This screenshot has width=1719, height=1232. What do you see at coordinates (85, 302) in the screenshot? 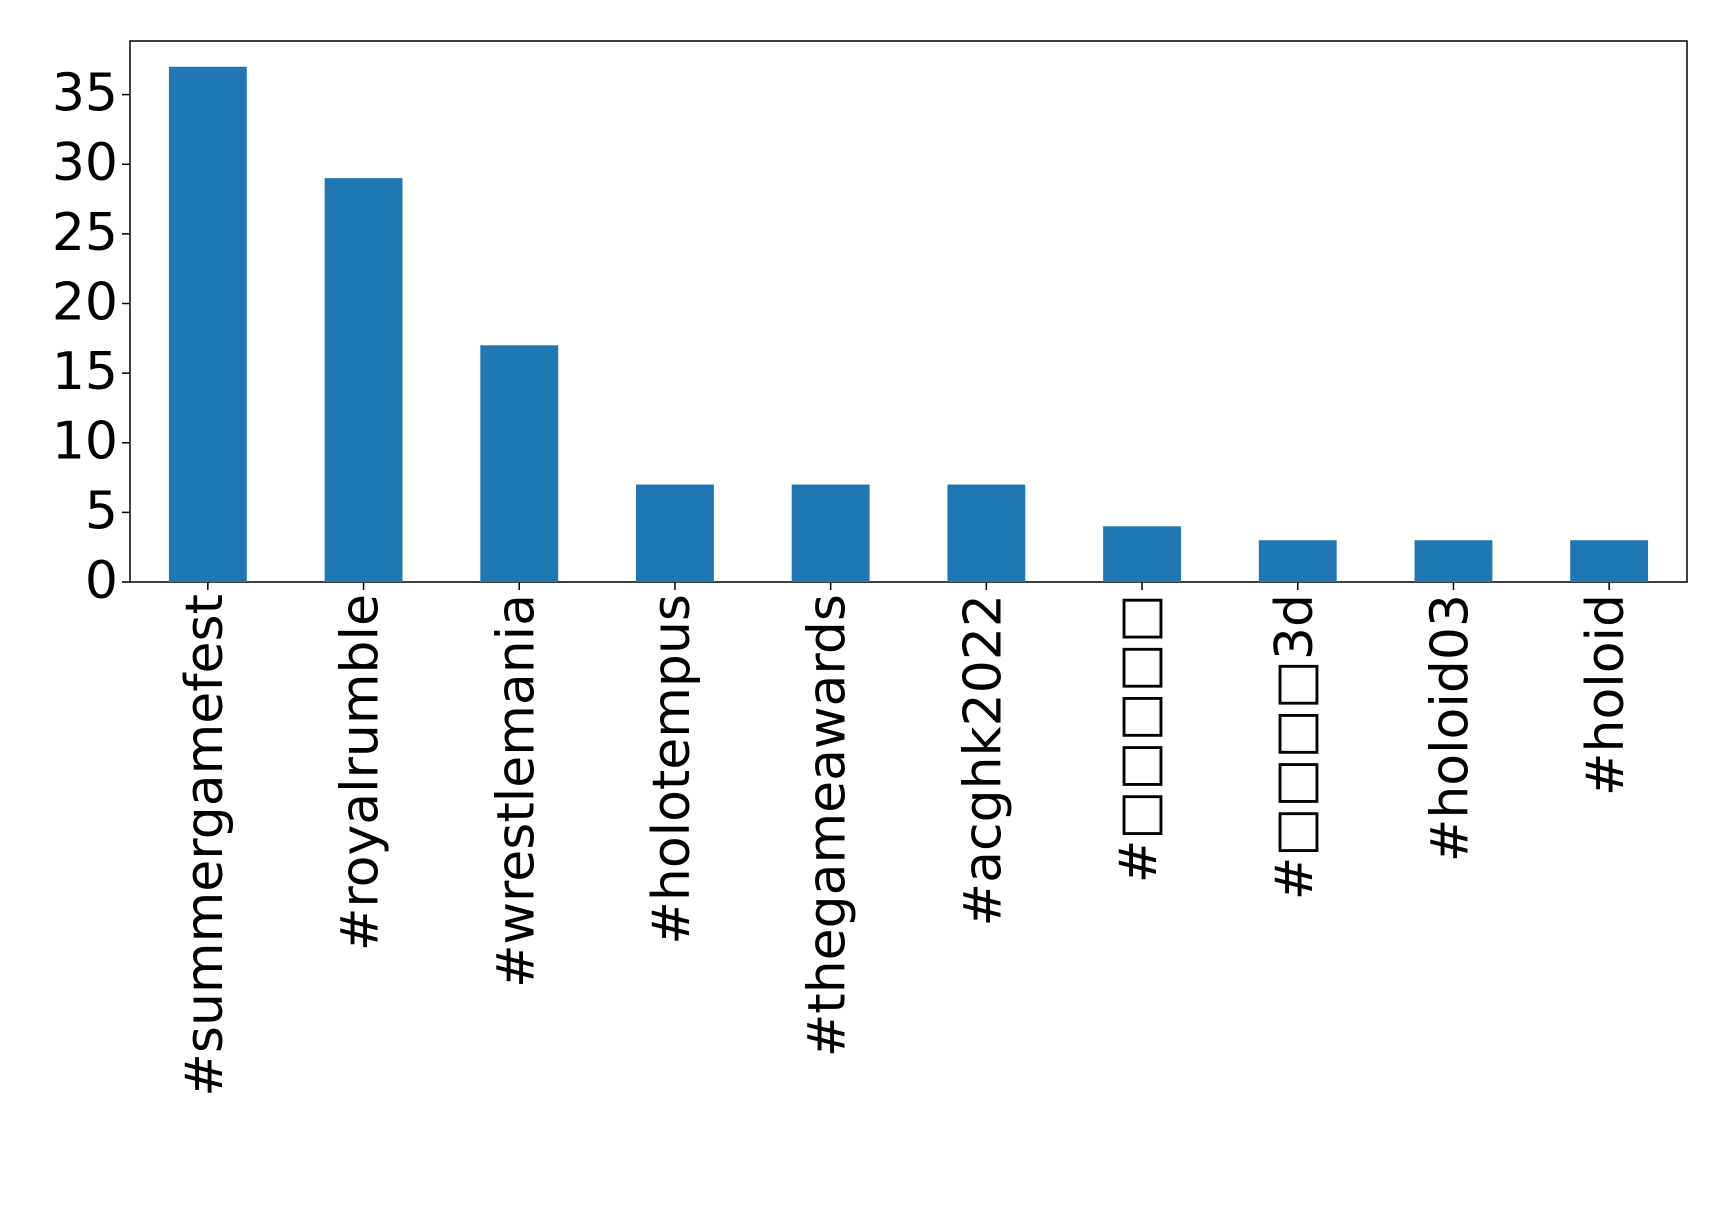
I see `y-tick-label: 20` at bounding box center [85, 302].